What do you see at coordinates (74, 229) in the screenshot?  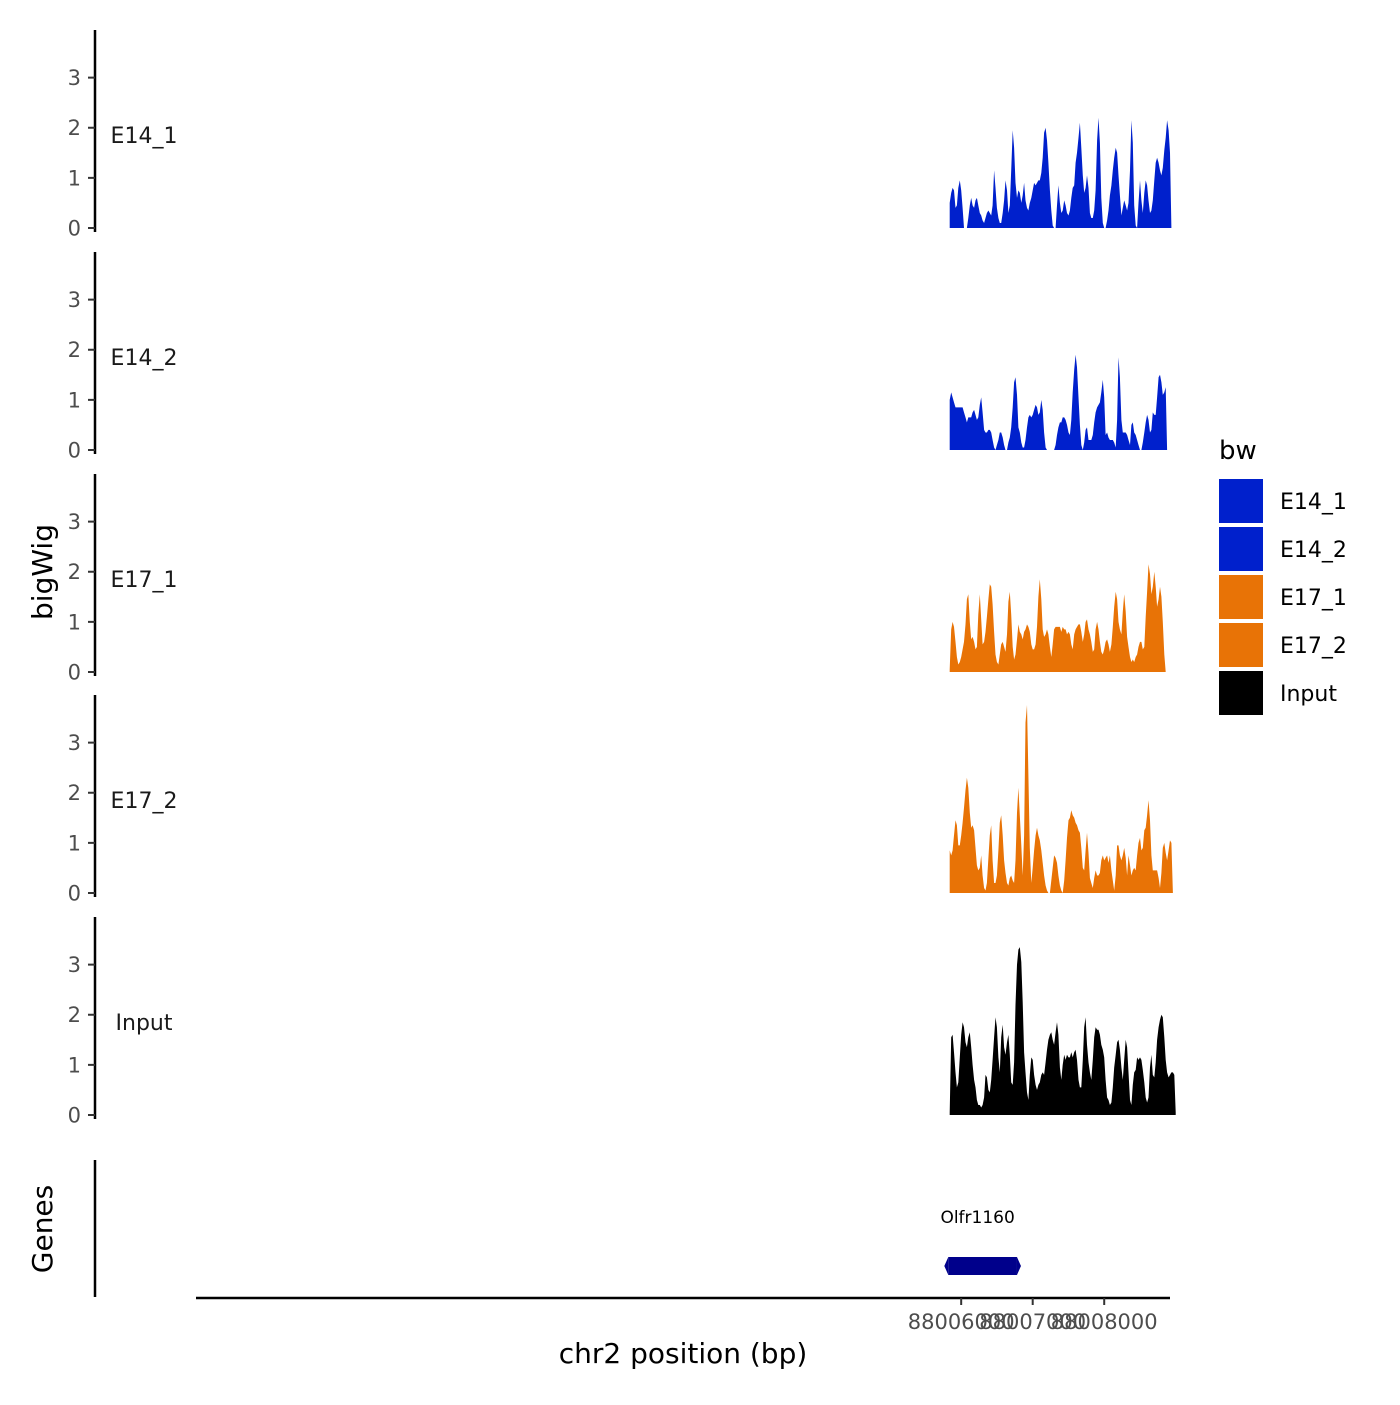 I see `y-tick-label-E14_1-0: 0` at bounding box center [74, 229].